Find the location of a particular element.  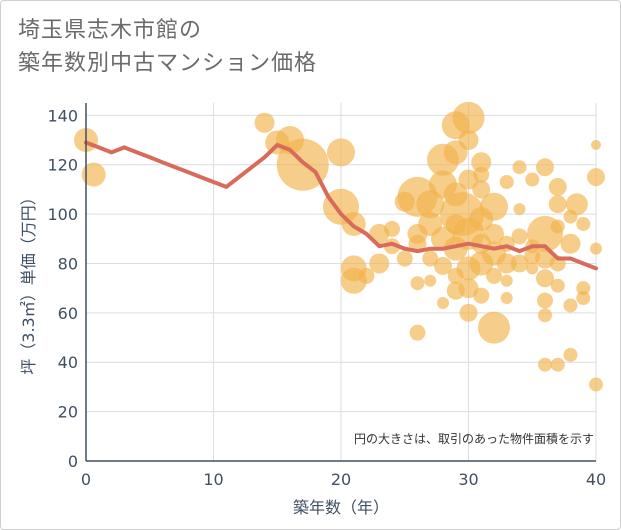

y-tick-label: 60 is located at coordinates (68, 313).